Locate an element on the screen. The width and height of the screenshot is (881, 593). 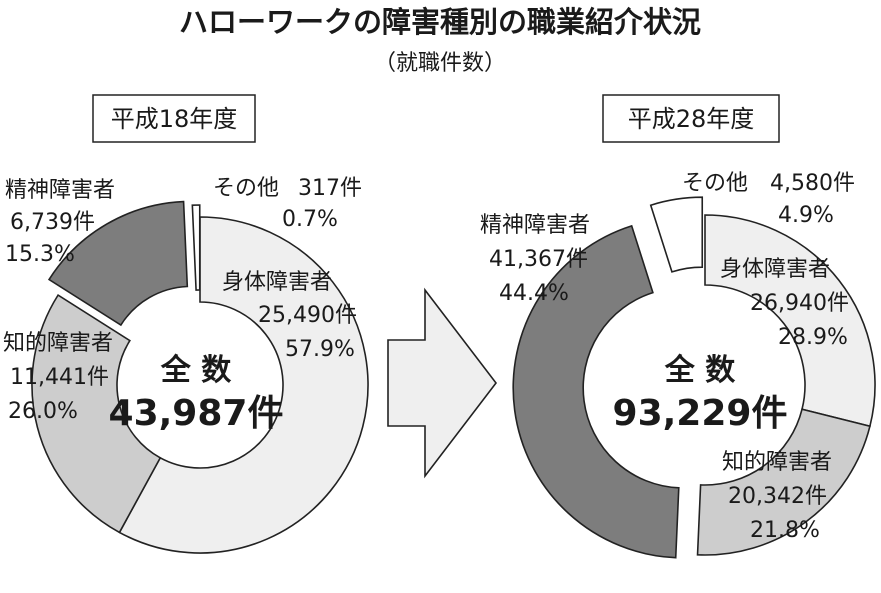
year-box-right is located at coordinates (691, 118).